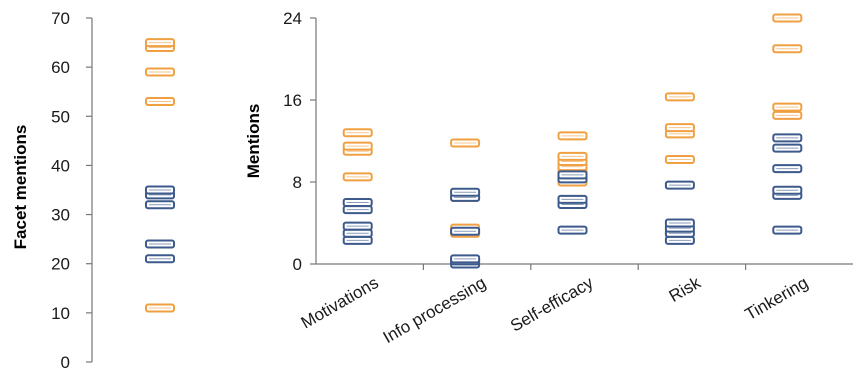 This screenshot has height=370, width=861. What do you see at coordinates (434, 310) in the screenshot?
I see `chart2-category-label: Info processing` at bounding box center [434, 310].